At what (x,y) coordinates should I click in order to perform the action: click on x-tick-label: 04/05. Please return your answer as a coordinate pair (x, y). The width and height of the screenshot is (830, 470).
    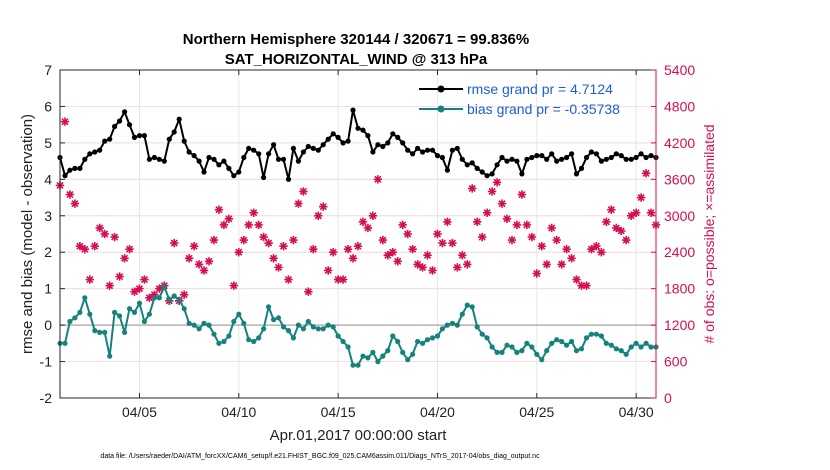
    Looking at the image, I should click on (139, 412).